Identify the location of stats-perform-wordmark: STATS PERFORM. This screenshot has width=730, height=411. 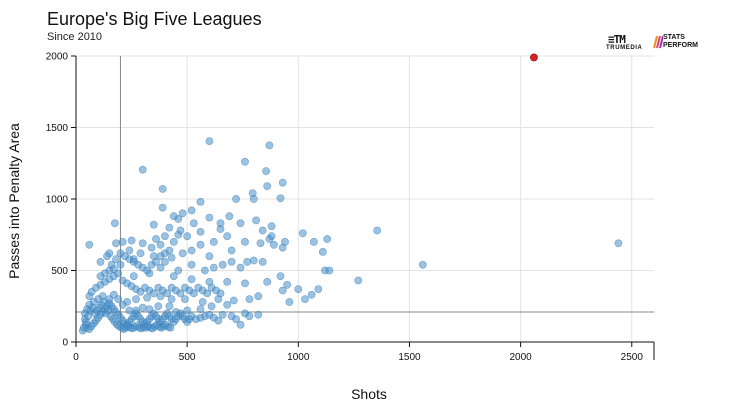
(680, 42).